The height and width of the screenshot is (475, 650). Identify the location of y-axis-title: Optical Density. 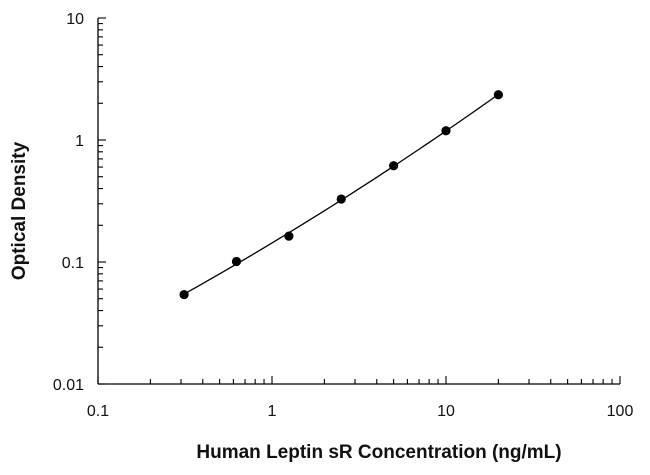
(19, 210).